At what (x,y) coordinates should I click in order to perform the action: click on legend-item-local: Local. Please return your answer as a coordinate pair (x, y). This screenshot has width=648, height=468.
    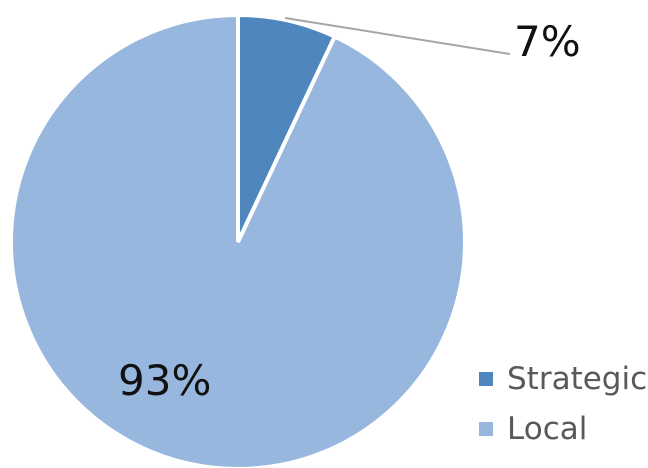
    Looking at the image, I should click on (563, 429).